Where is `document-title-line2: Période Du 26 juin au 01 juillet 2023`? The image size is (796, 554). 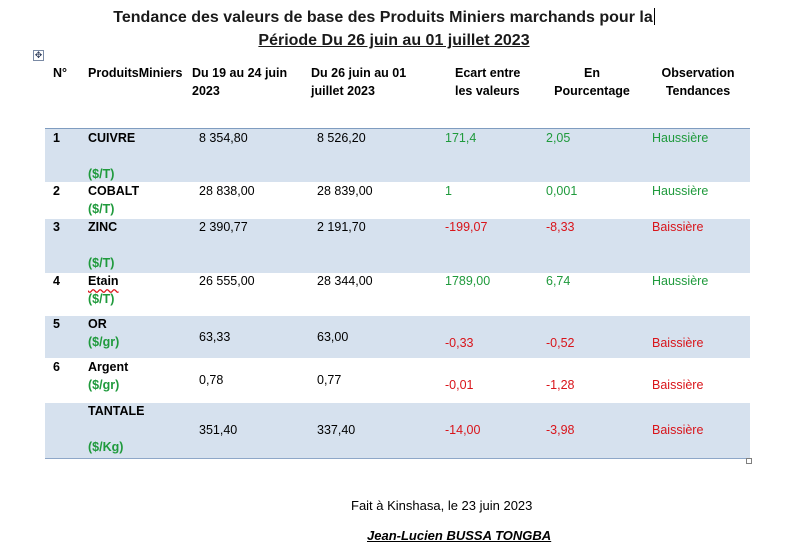 document-title-line2: Période Du 26 juin au 01 juillet 2023 is located at coordinates (394, 40).